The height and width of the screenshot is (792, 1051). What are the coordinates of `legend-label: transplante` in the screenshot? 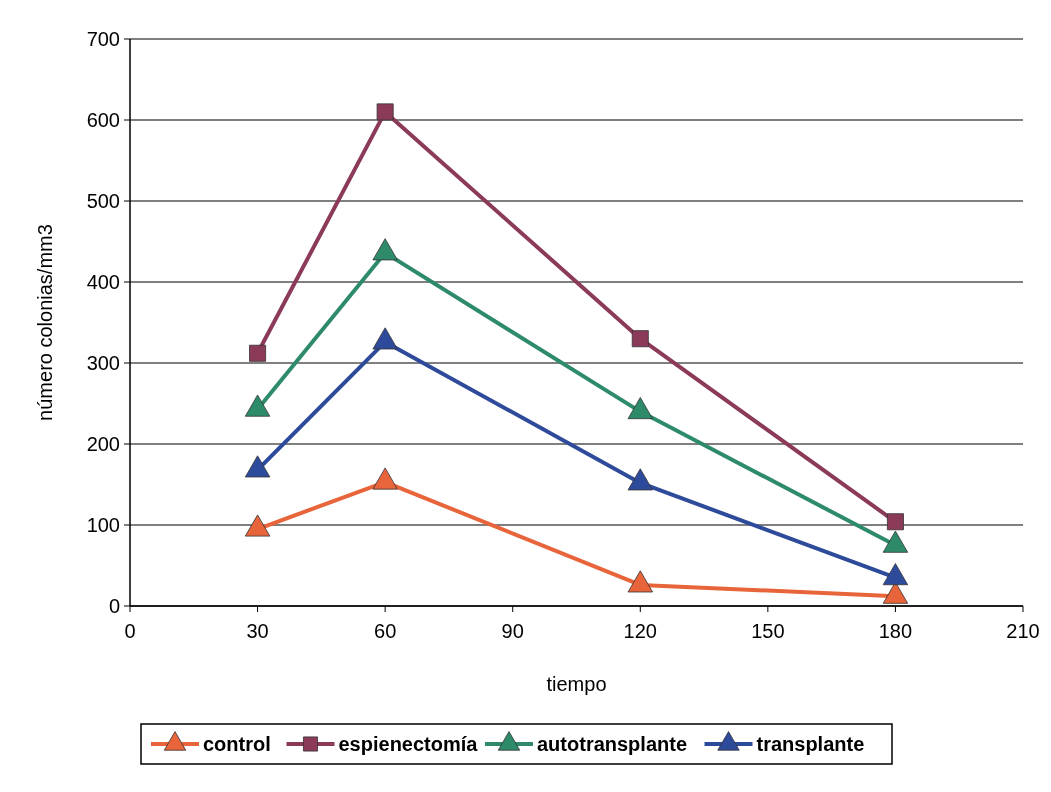 It's located at (810, 744).